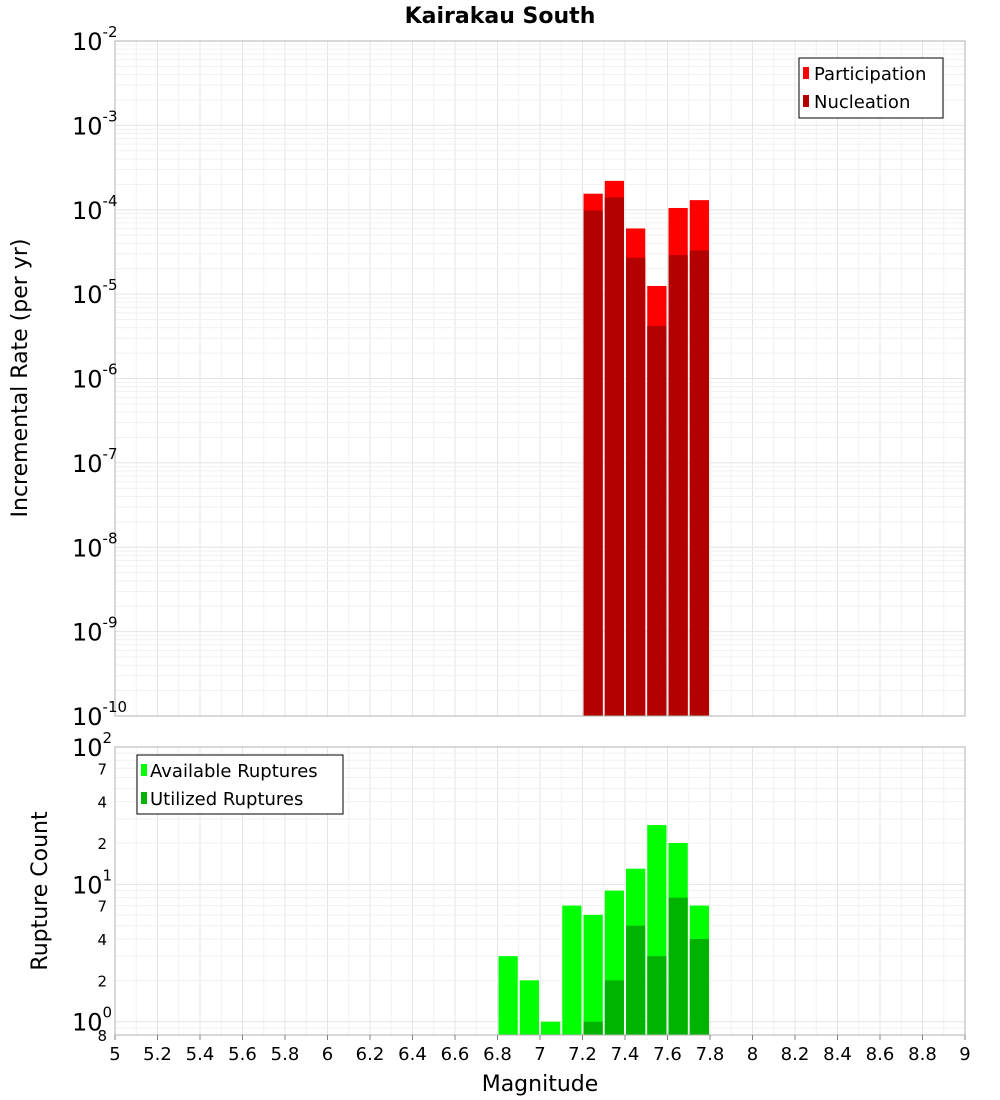 The image size is (1000, 1100). Describe the element at coordinates (20, 378) in the screenshot. I see `top-y-axis-label: Incremental Rate (per yr)` at that location.